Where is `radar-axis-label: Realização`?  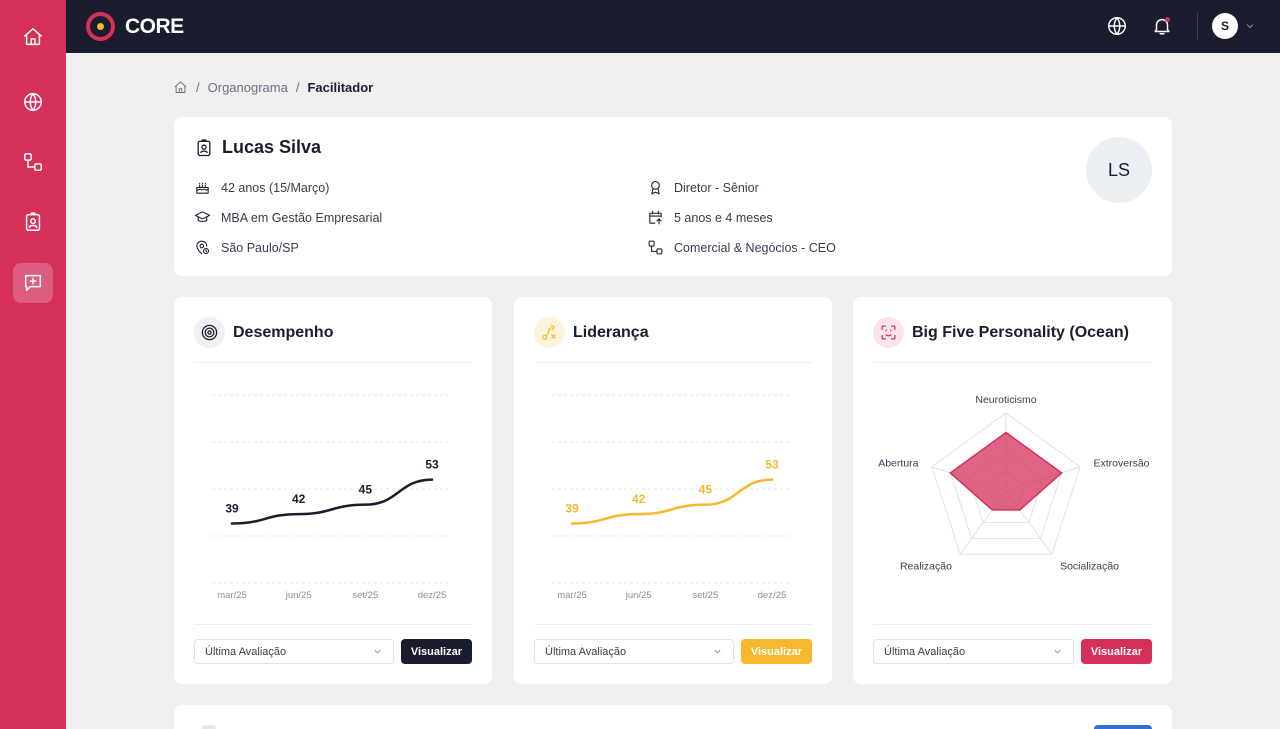 radar-axis-label: Realização is located at coordinates (926, 566).